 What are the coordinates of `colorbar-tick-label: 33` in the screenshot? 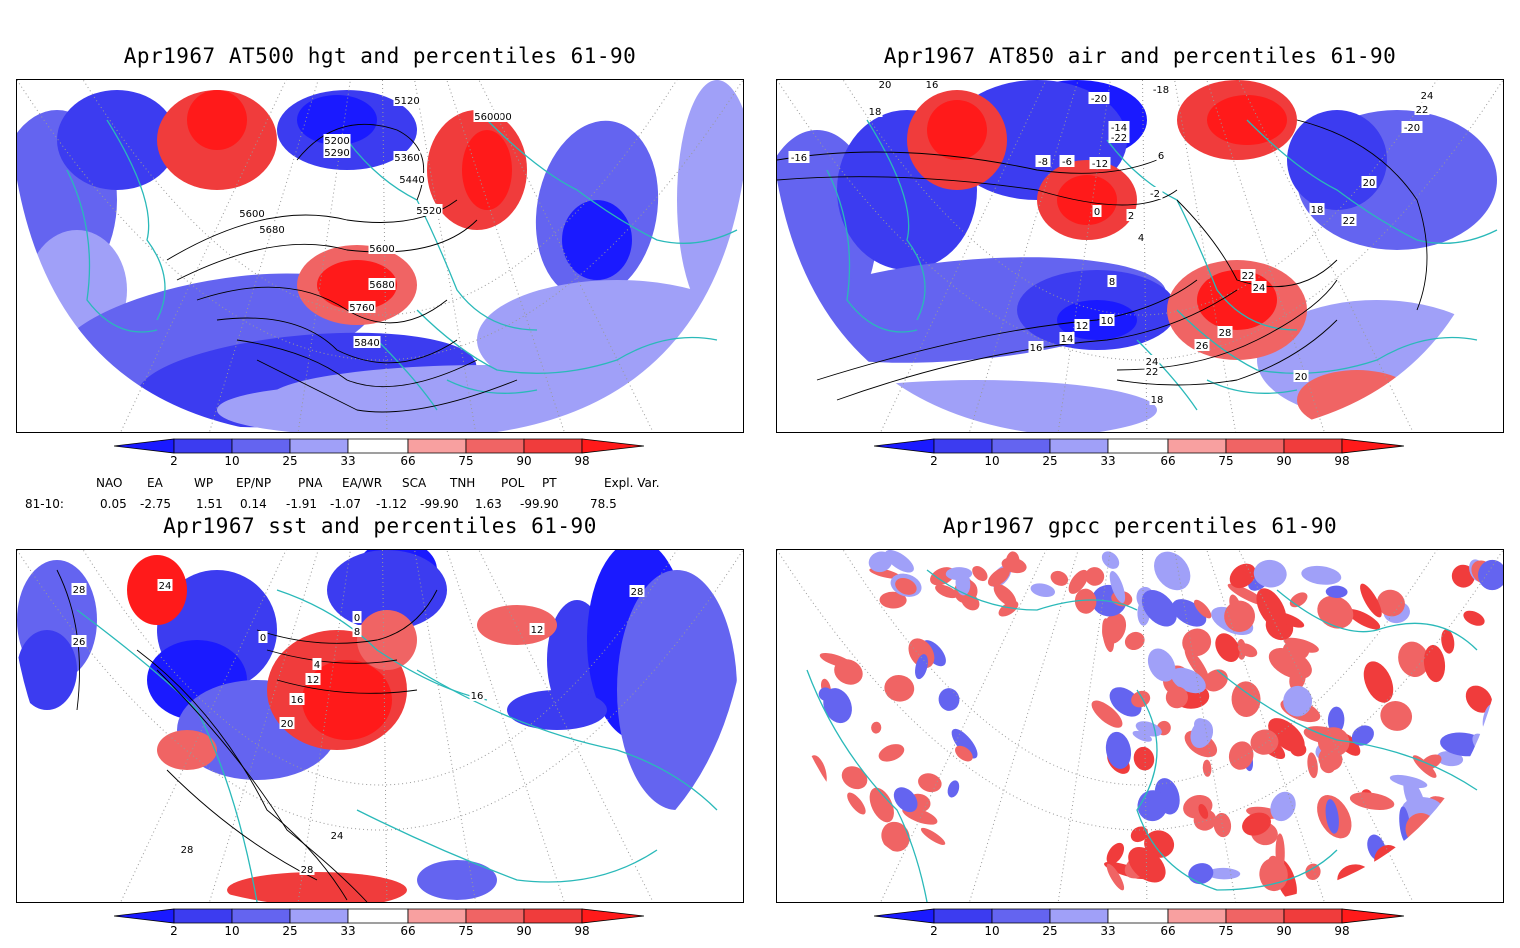 It's located at (348, 931).